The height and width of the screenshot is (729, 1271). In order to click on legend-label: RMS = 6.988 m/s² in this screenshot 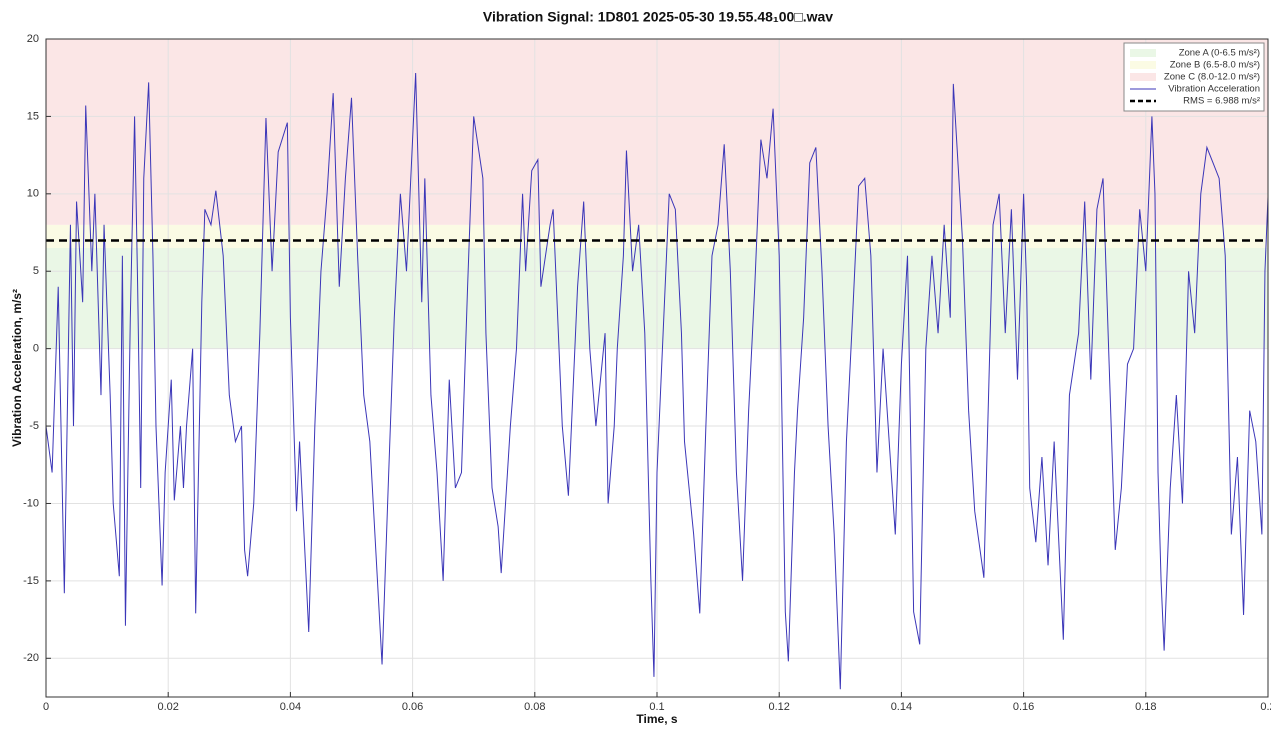, I will do `click(1221, 101)`.